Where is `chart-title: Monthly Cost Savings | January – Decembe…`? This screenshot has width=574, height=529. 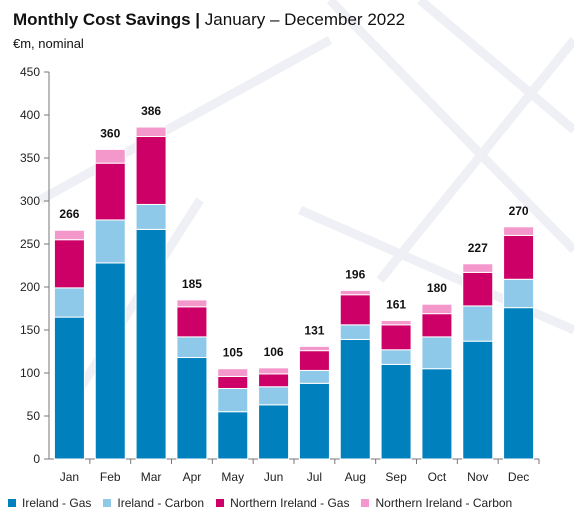
chart-title: Monthly Cost Savings | January – Decembe… is located at coordinates (209, 20).